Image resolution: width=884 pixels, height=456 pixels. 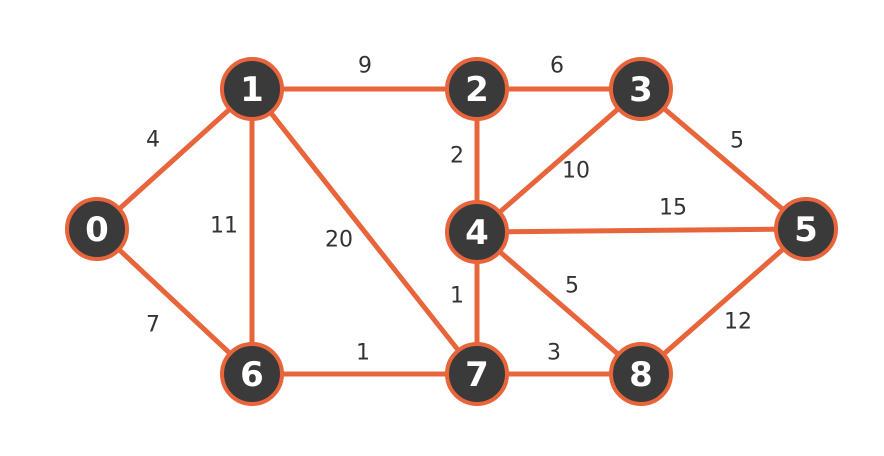 I want to click on node-3: 3, so click(x=641, y=89).